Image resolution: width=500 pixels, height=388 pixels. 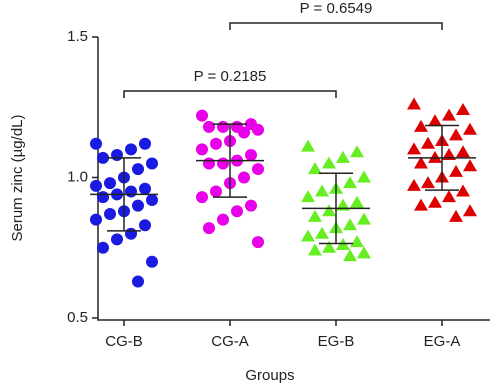 I want to click on x-tick-label: CG-A, so click(x=230, y=341).